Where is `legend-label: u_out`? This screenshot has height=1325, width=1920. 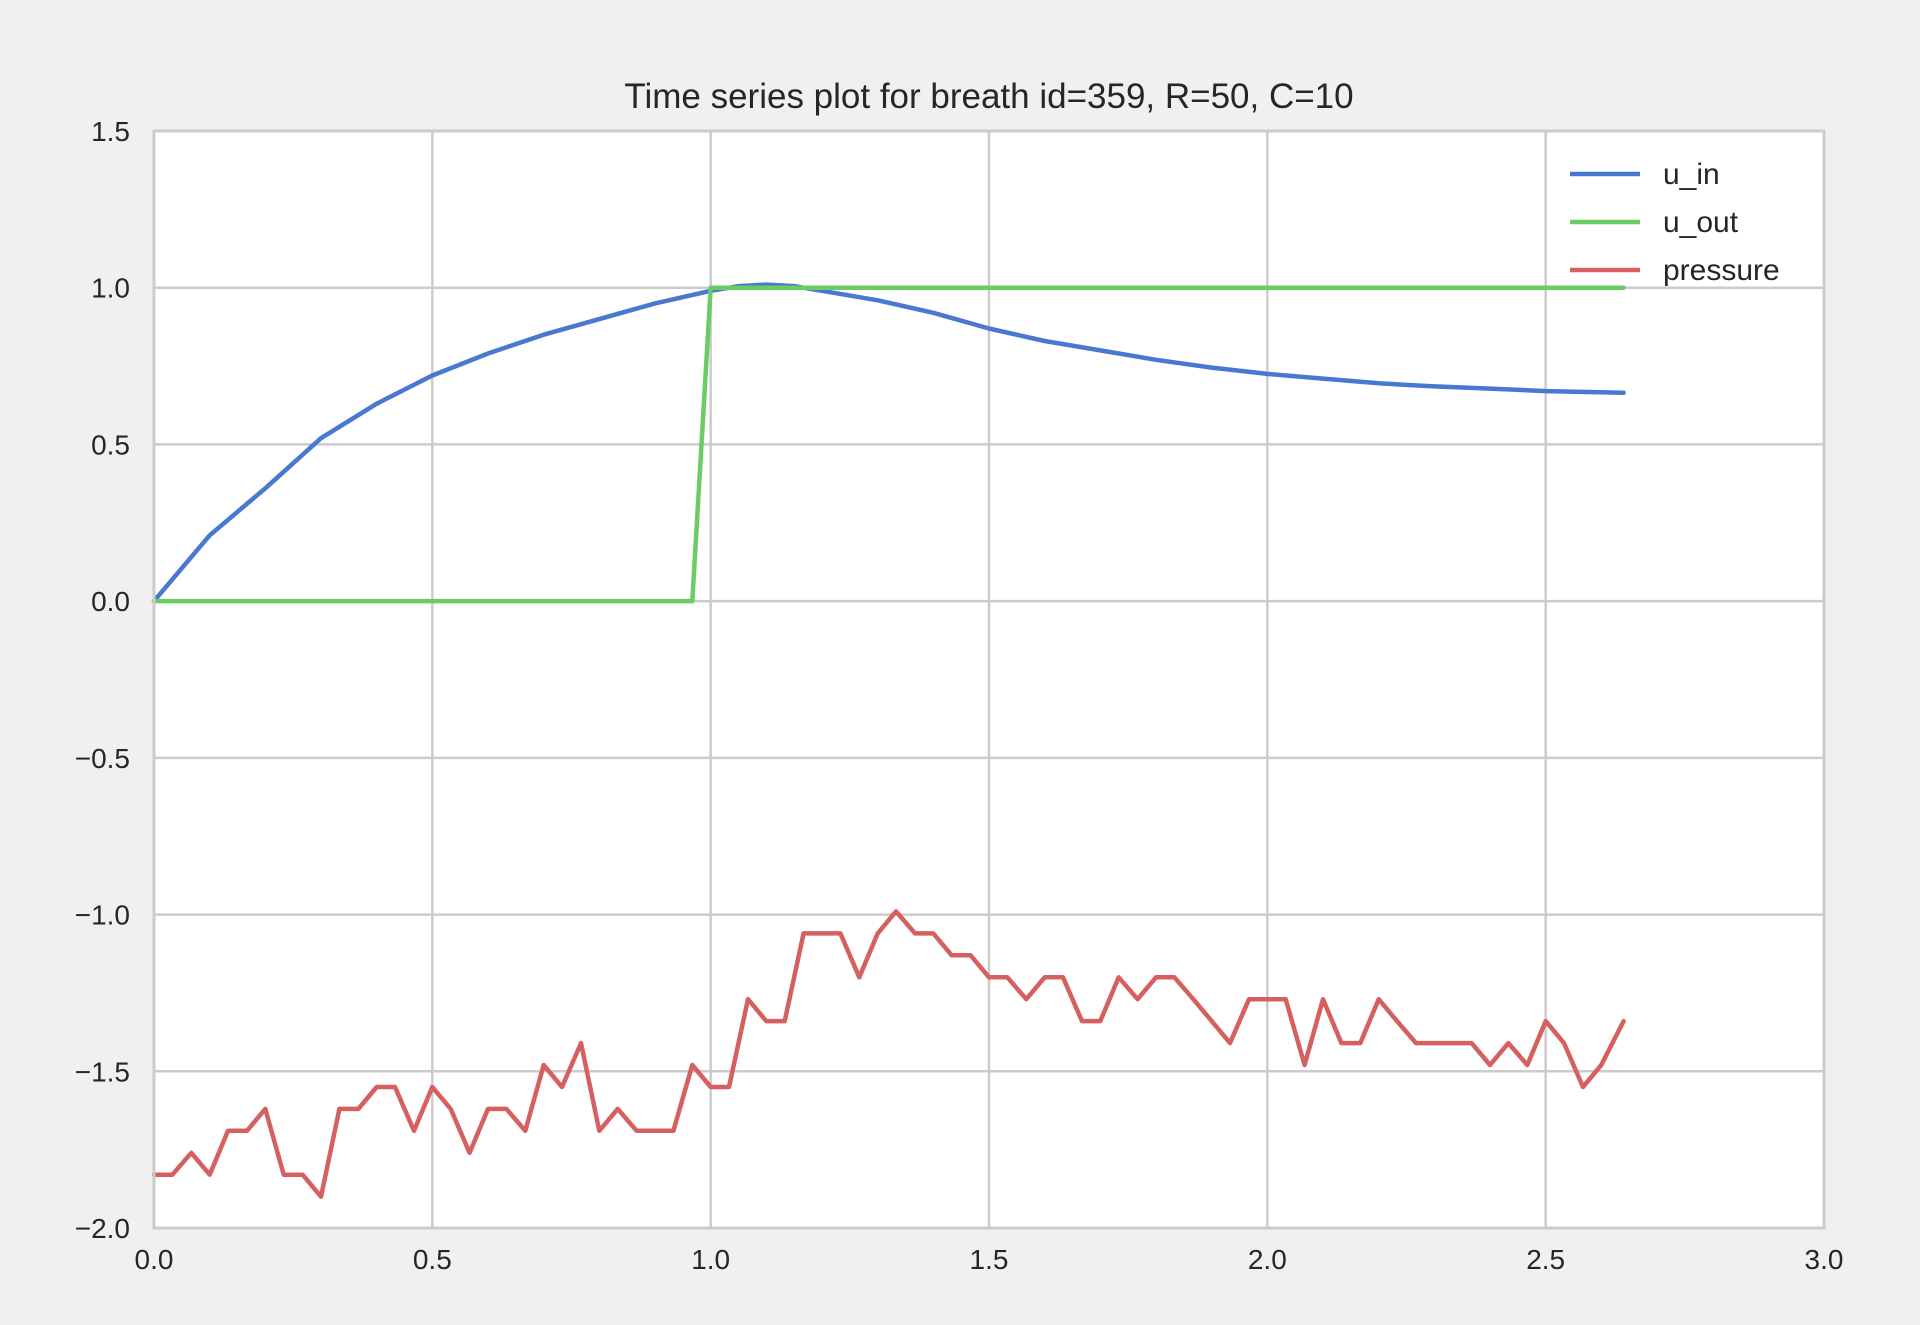 legend-label: u_out is located at coordinates (1701, 222).